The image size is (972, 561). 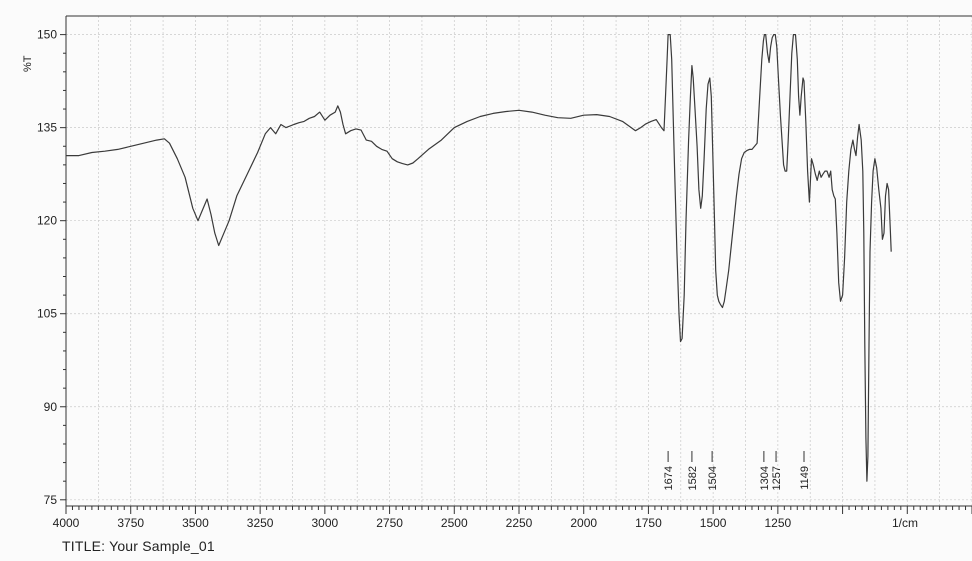 What do you see at coordinates (583, 523) in the screenshot?
I see `x-tick-label: 2000` at bounding box center [583, 523].